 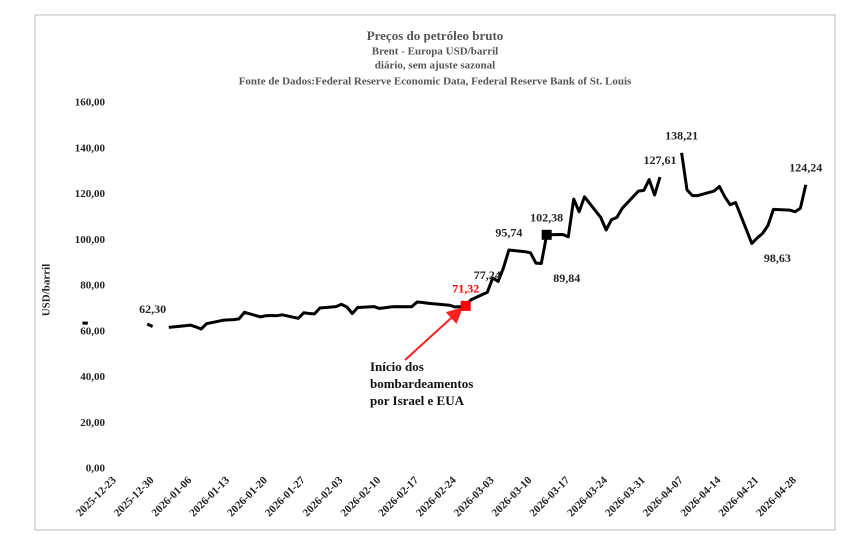 What do you see at coordinates (566, 278) in the screenshot?
I see `value-label: 89,84` at bounding box center [566, 278].